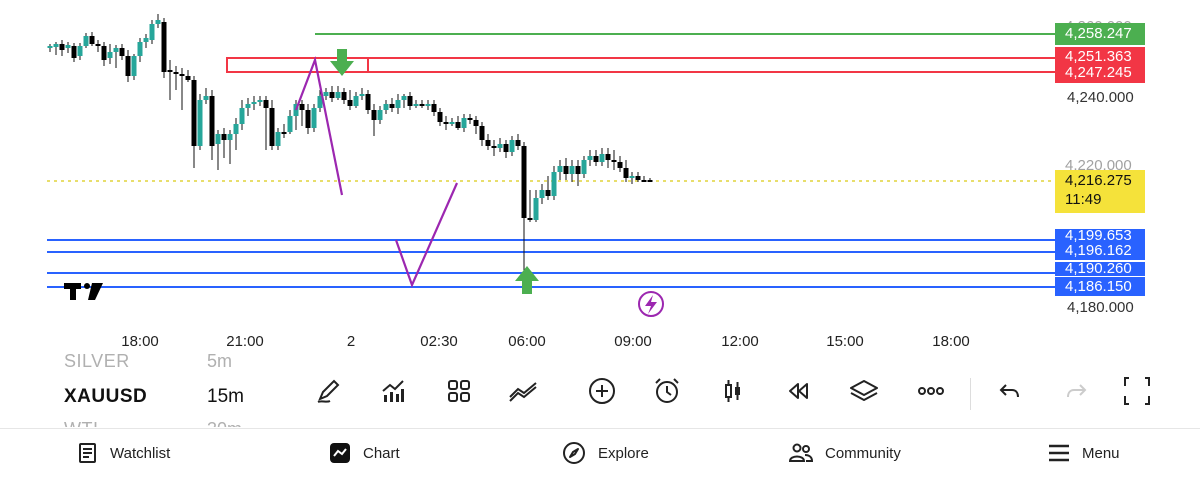  What do you see at coordinates (733, 391) in the screenshot?
I see `candles-icon` at bounding box center [733, 391].